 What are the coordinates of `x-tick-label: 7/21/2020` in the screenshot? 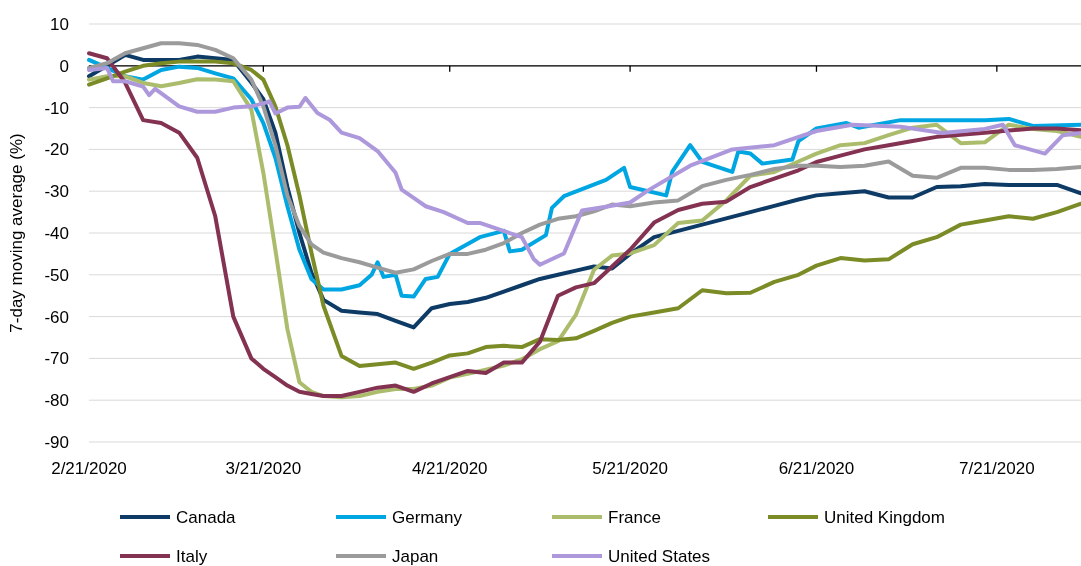 It's located at (997, 468).